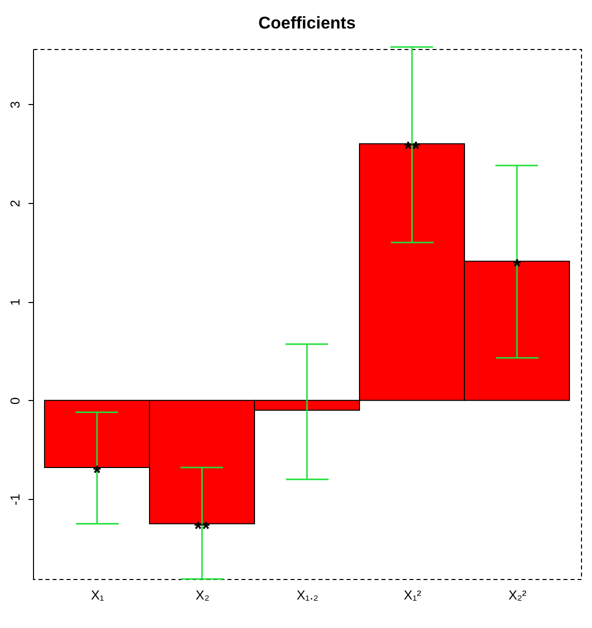 The image size is (592, 628). I want to click on x-tick-label: X₁.₂, so click(307, 595).